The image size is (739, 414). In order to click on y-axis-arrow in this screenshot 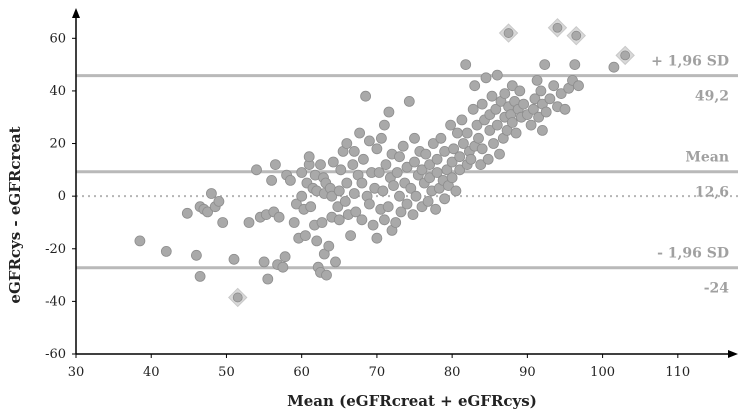, I will do `click(76, 13)`.